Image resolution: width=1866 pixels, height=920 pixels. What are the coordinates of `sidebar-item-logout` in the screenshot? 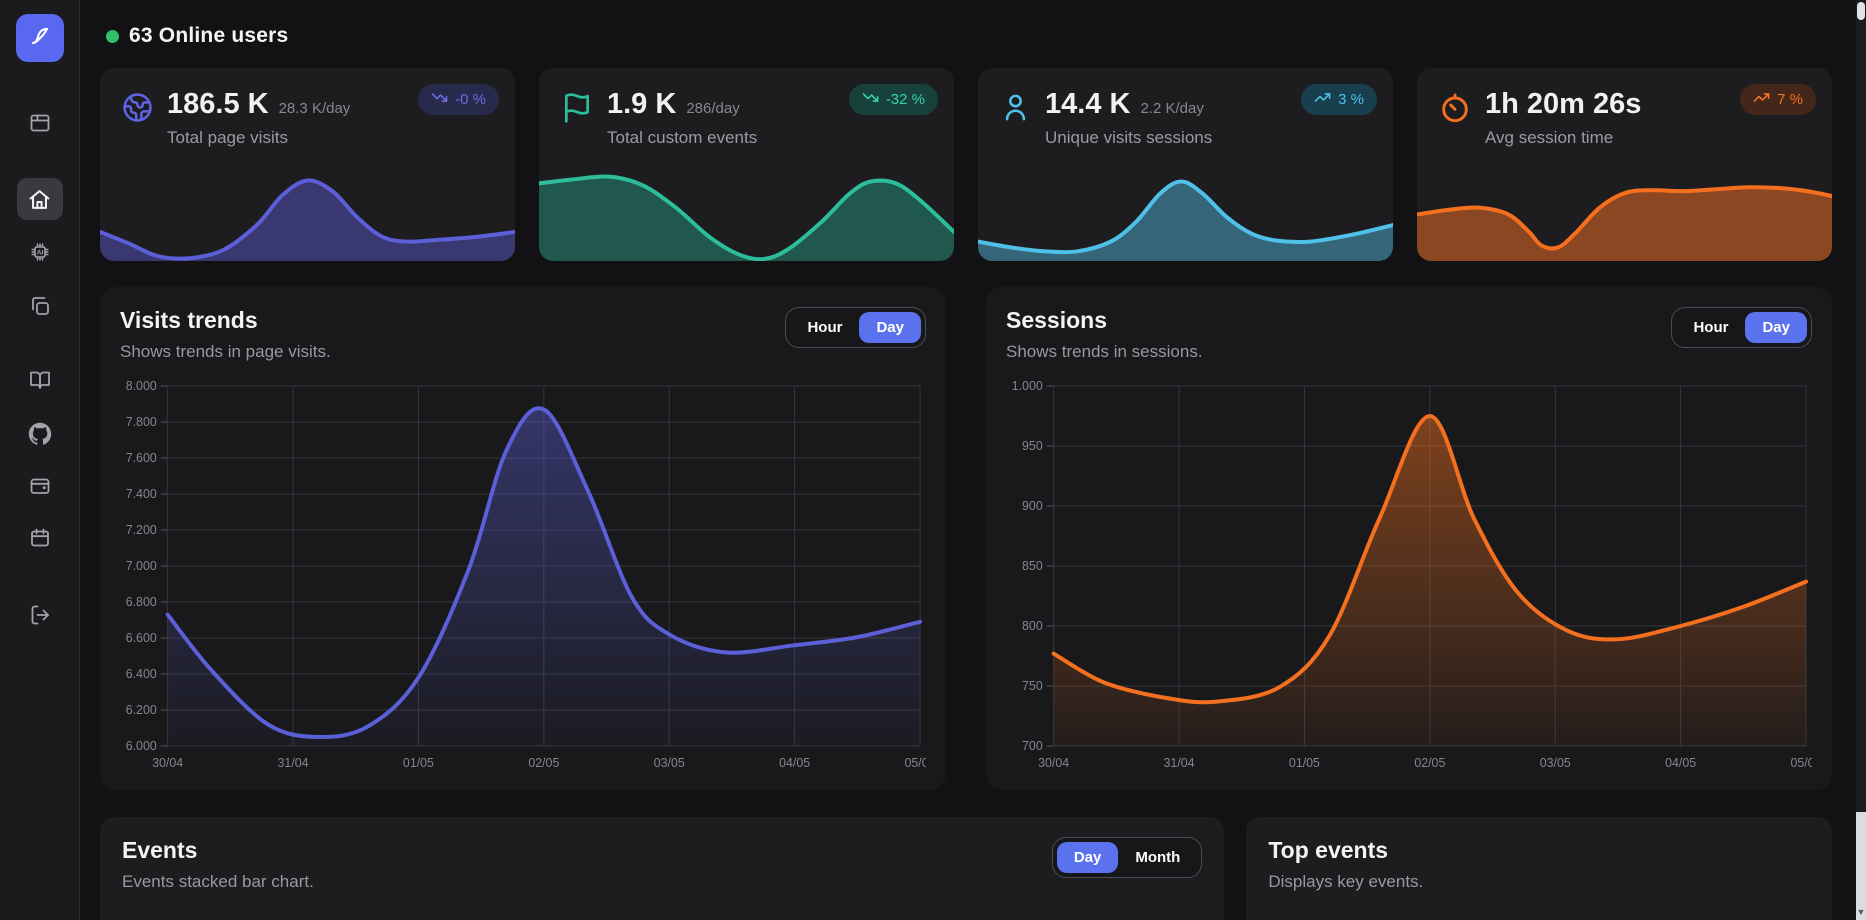 It's located at (40, 615).